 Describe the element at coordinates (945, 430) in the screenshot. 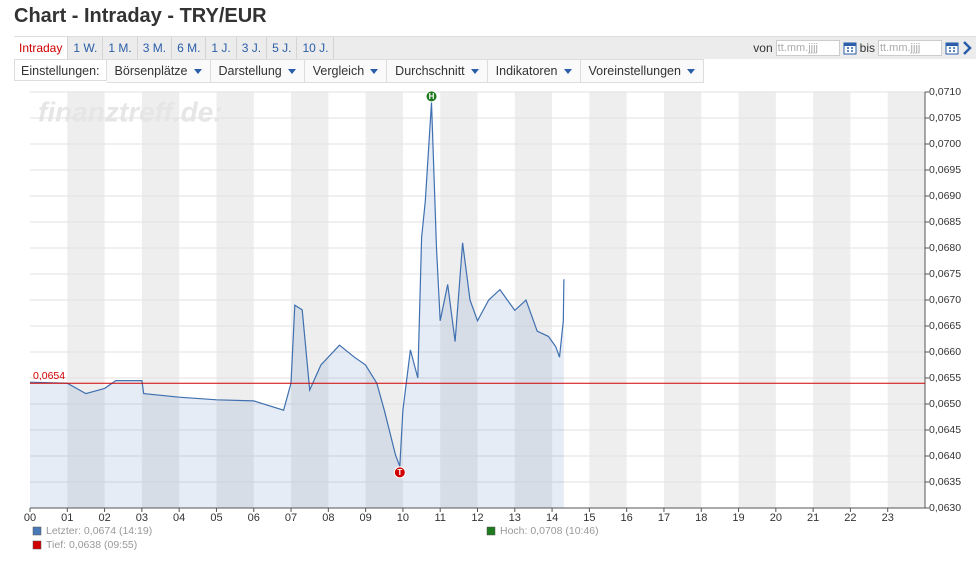

I see `y-tick-label: 0,0645` at that location.